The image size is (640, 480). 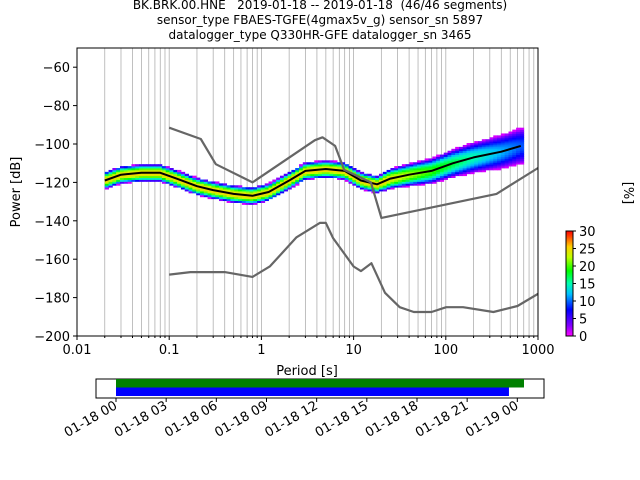 What do you see at coordinates (587, 285) in the screenshot?
I see `colorbar-tick-label: 15` at bounding box center [587, 285].